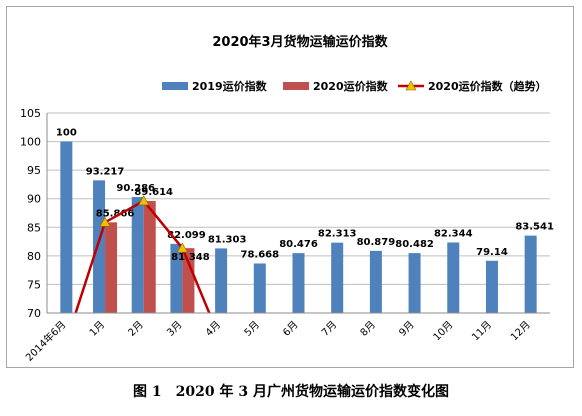  I want to click on label-2019-4: 81.303, so click(227, 239).